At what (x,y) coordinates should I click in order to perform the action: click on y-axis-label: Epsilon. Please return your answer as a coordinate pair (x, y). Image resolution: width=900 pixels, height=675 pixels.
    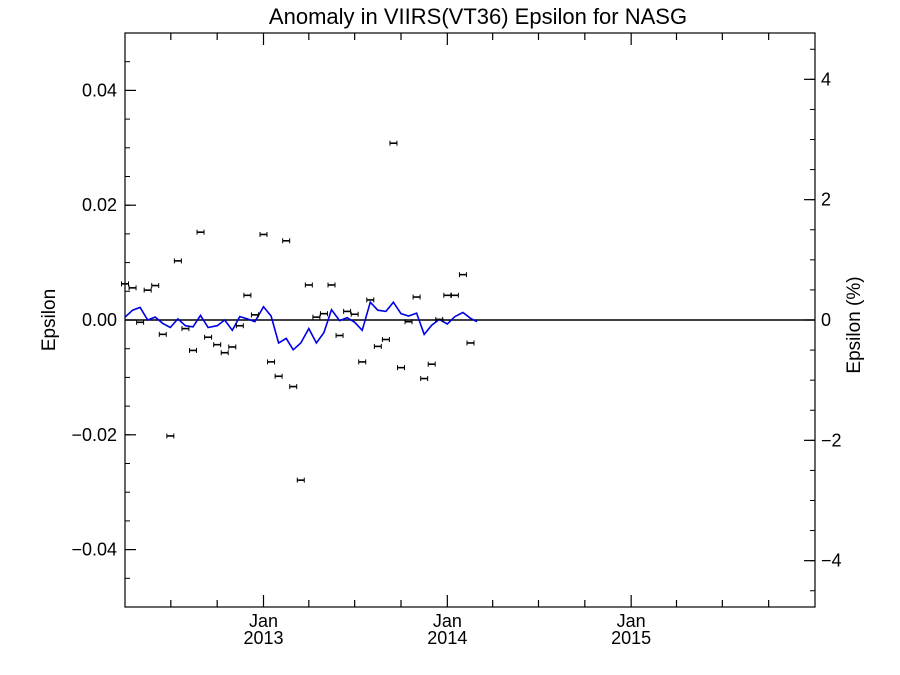
    Looking at the image, I should click on (49, 320).